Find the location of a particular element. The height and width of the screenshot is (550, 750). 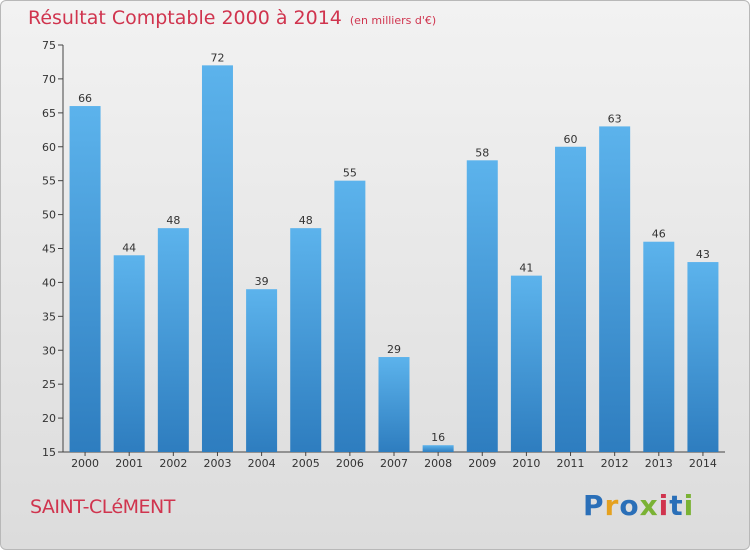

x-tick-label-2000: 2000 is located at coordinates (85, 463).